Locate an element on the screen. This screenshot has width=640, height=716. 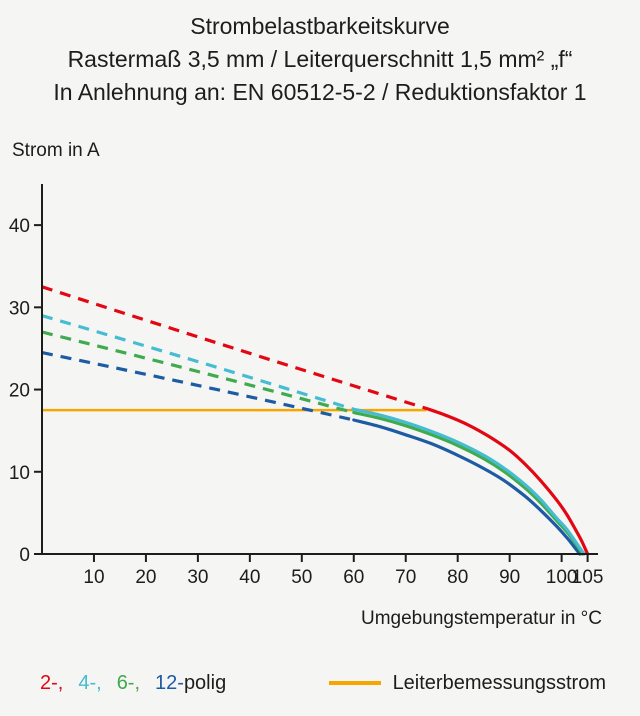
x-axis-title: Umgebungstemperatur in °C is located at coordinates (481, 618).